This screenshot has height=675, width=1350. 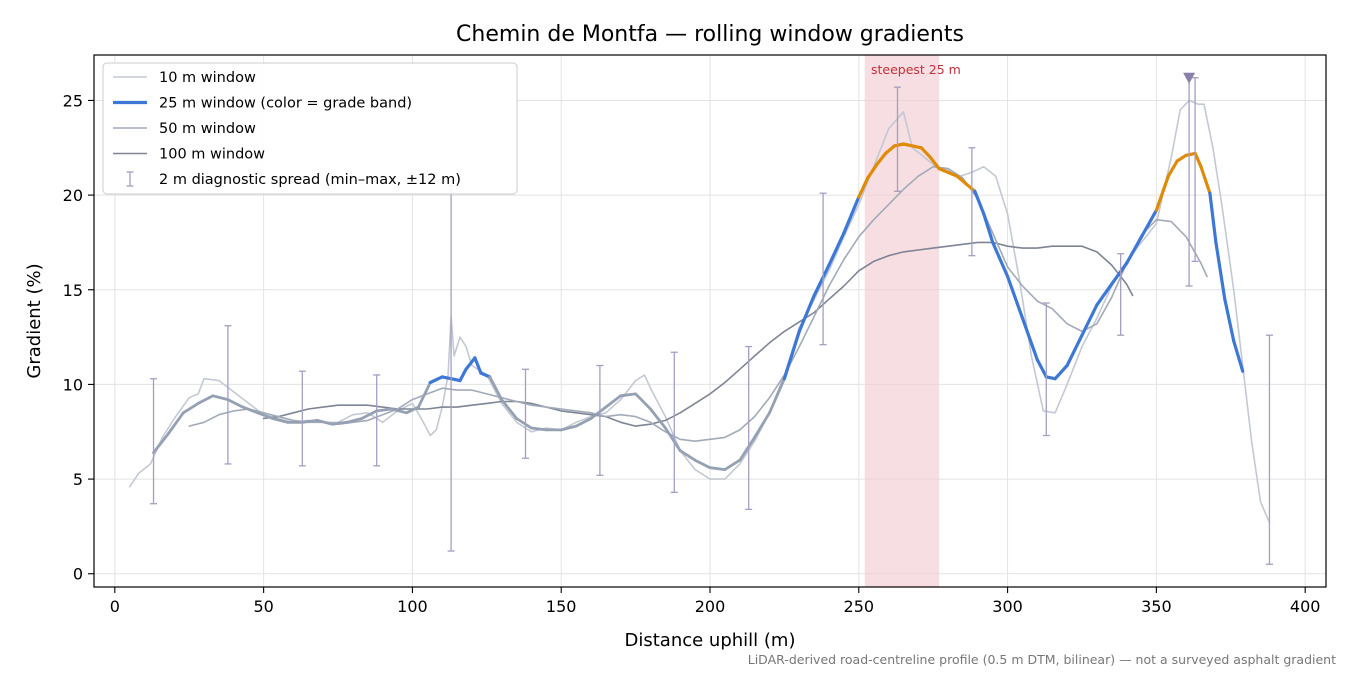 I want to click on y-tick-label: 10, so click(x=73, y=384).